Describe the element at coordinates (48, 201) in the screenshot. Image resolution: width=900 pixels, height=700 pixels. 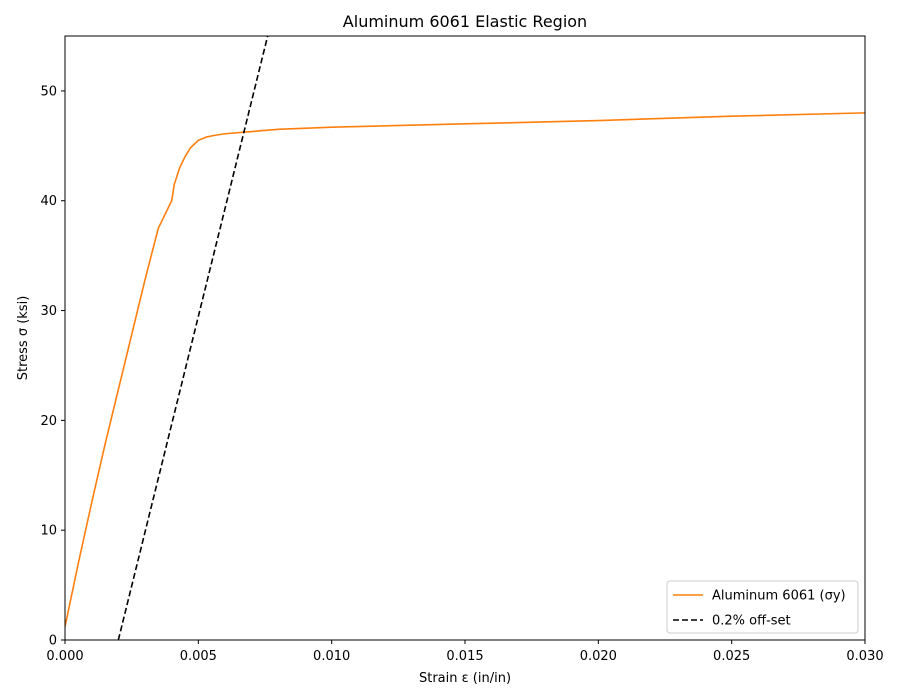
I see `y-tick-label: 40` at that location.